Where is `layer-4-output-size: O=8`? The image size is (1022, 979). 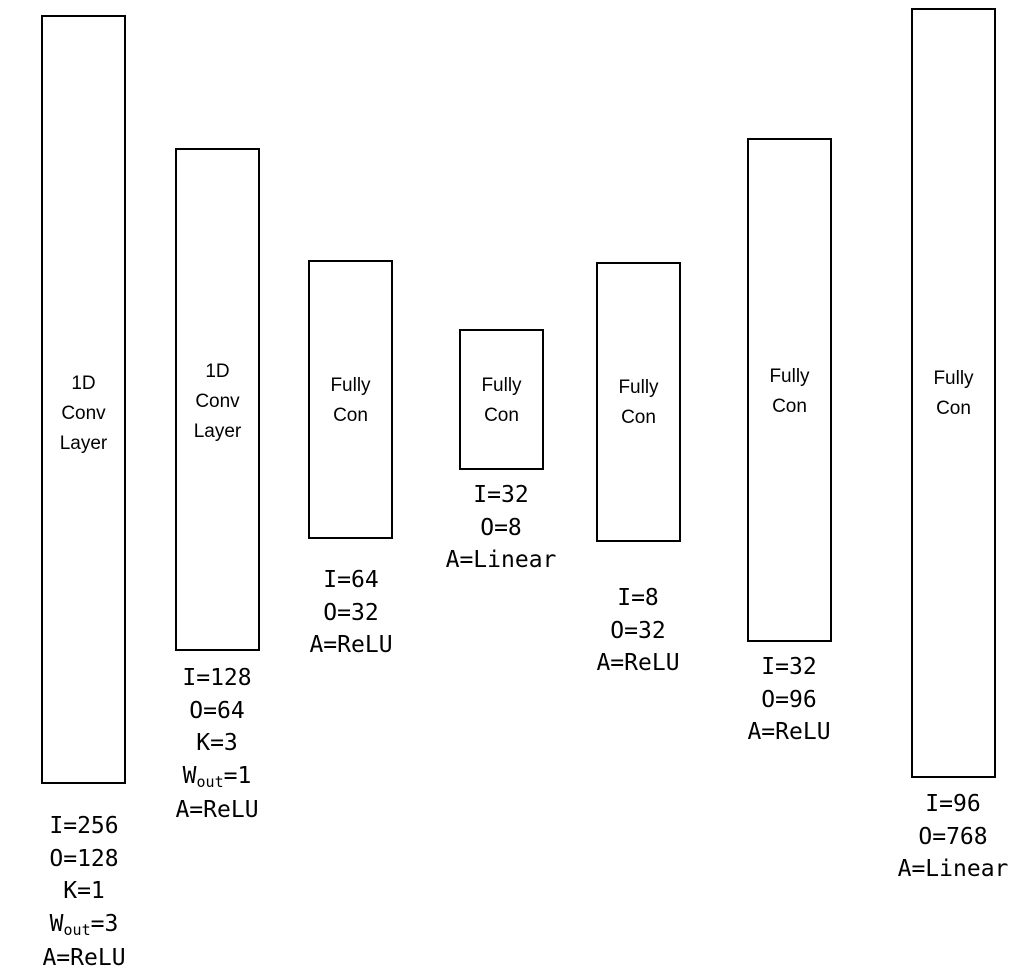
layer-4-output-size: O=8 is located at coordinates (501, 527).